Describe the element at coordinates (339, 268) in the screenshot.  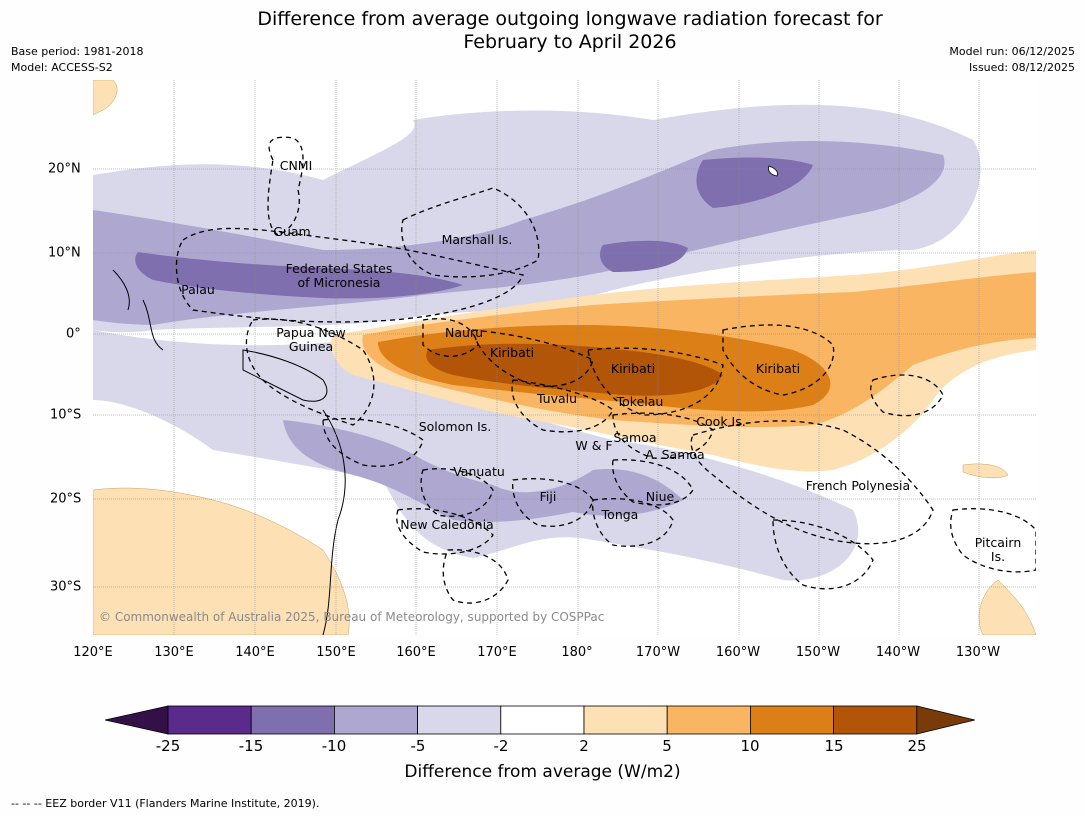
I see `label-micronesia-line1: Federated States` at that location.